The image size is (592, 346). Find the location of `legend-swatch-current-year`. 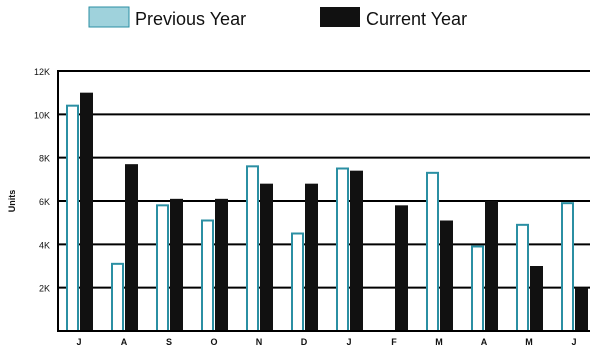

legend-swatch-current-year is located at coordinates (340, 17).